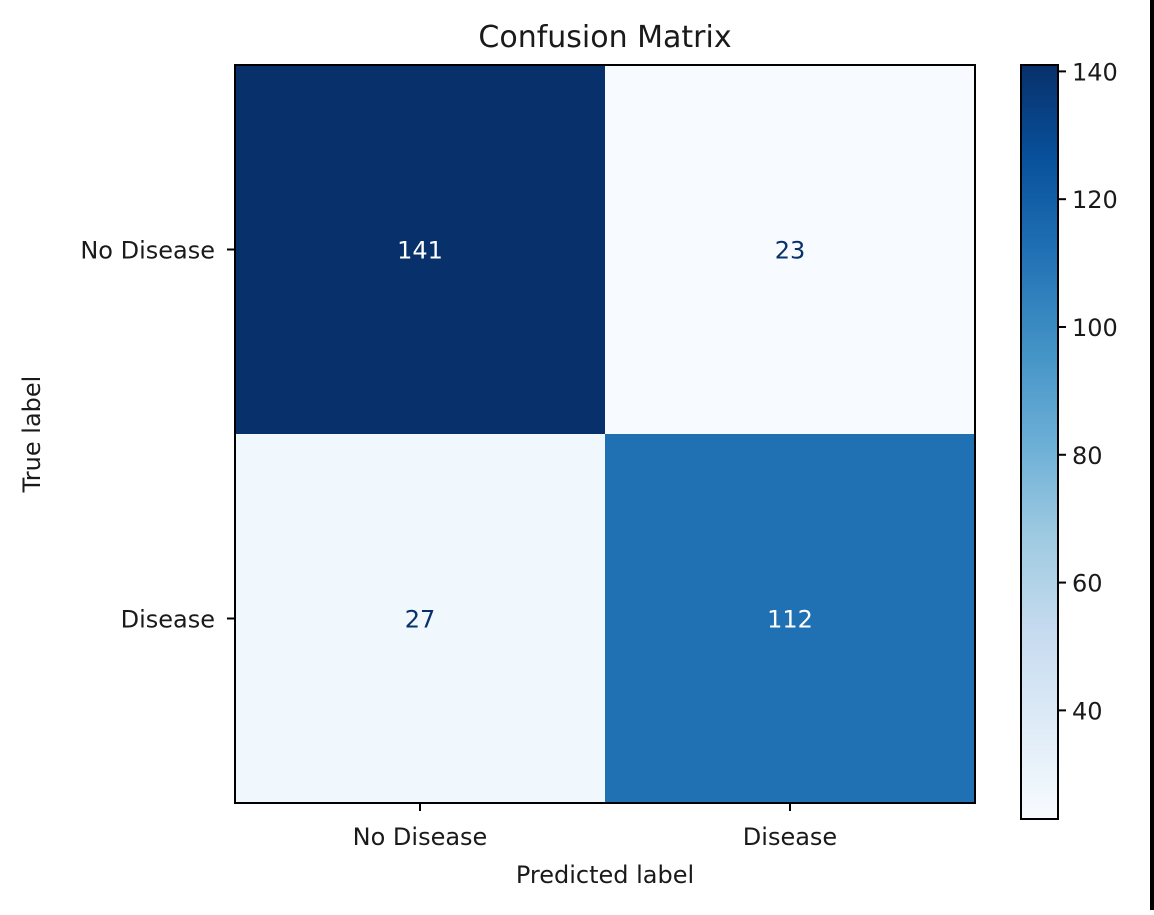 The image size is (1154, 915). What do you see at coordinates (1087, 584) in the screenshot?
I see `colorbar-tick-label: 60` at bounding box center [1087, 584].